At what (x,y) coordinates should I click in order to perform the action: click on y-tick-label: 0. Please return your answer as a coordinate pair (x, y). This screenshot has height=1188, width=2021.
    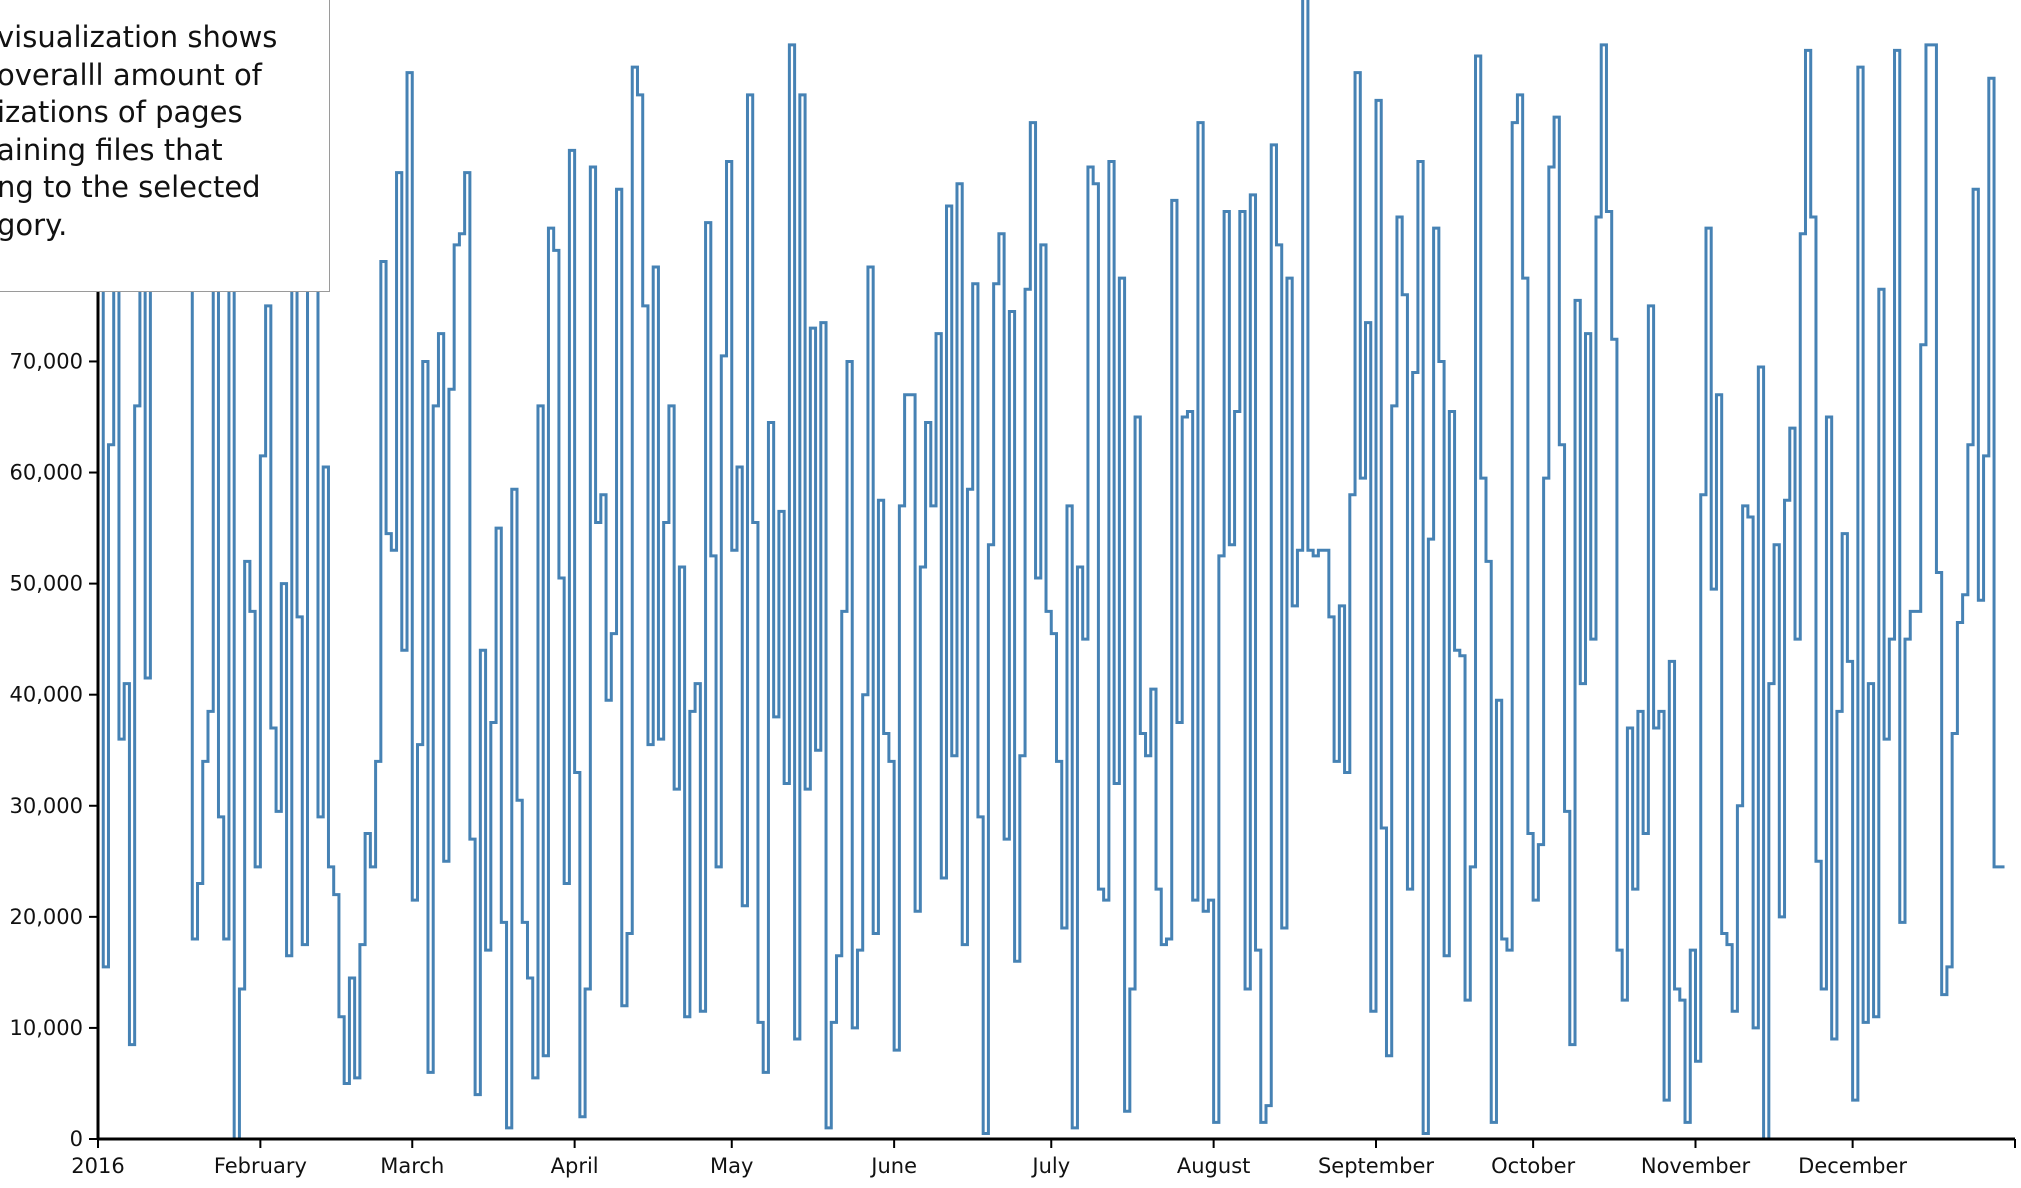
    Looking at the image, I should click on (76, 1139).